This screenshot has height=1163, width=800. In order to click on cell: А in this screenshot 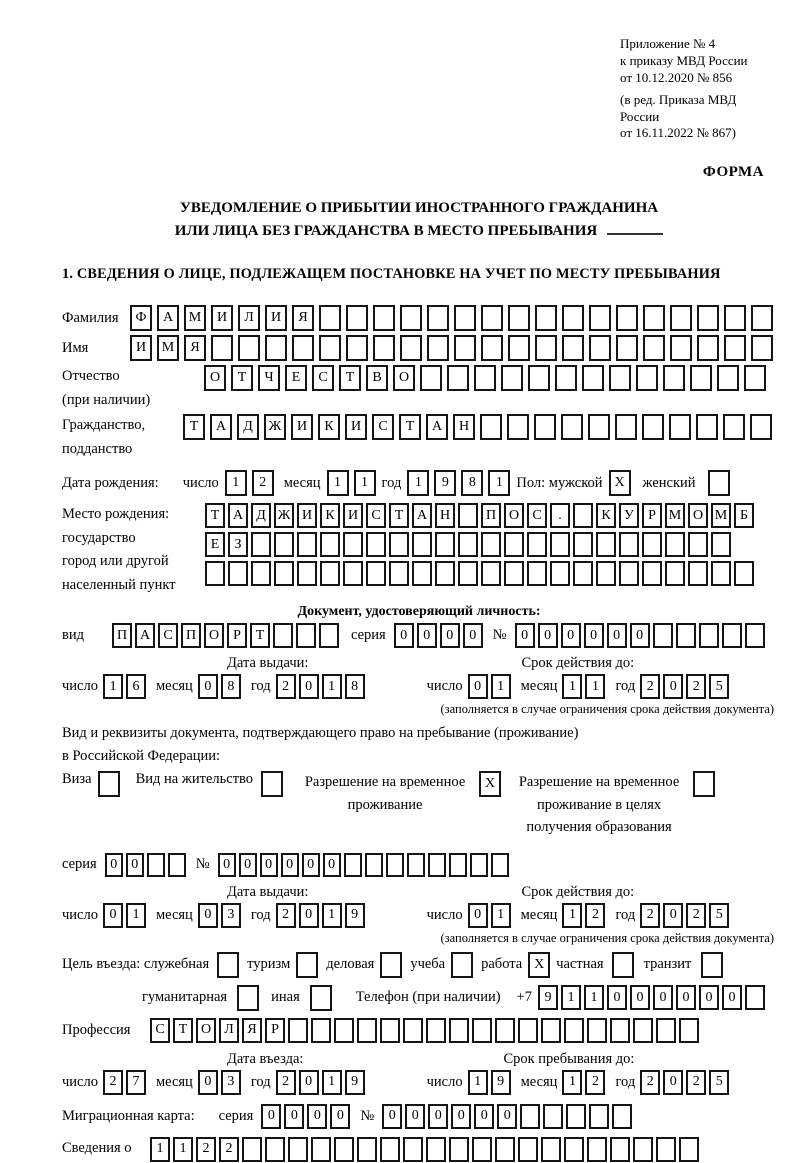, I will do `click(437, 427)`.